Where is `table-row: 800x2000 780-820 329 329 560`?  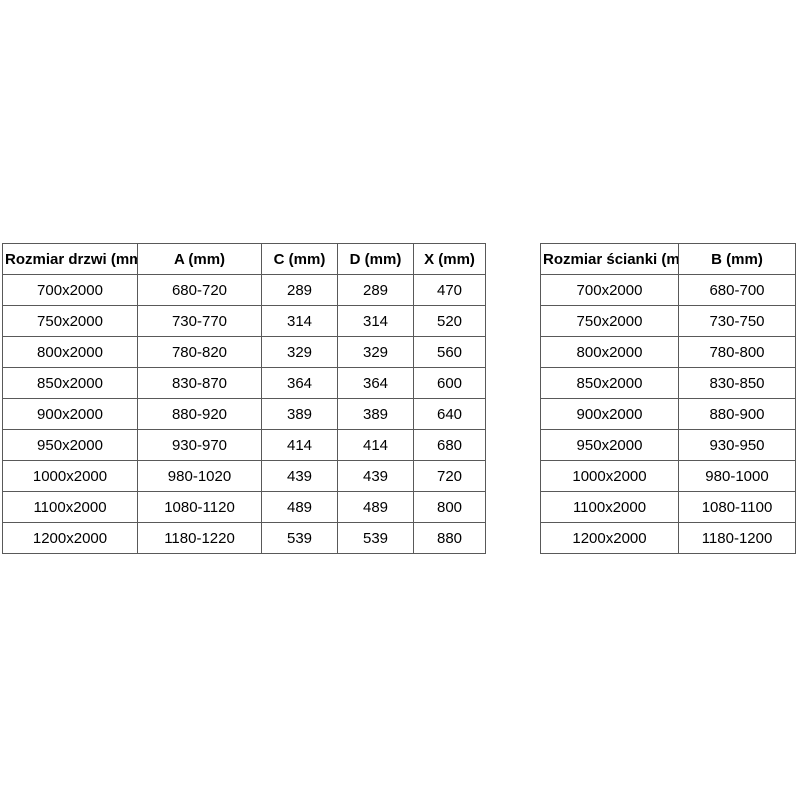 table-row: 800x2000 780-820 329 329 560 is located at coordinates (244, 352).